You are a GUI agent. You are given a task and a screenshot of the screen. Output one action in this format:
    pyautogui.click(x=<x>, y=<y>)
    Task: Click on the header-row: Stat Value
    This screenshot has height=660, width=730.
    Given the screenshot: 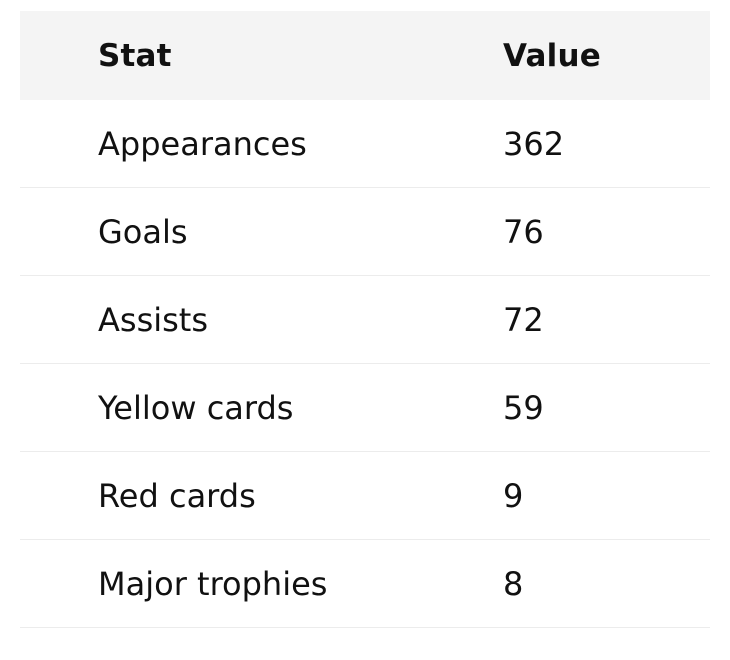 What is the action you would take?
    pyautogui.click(x=365, y=55)
    